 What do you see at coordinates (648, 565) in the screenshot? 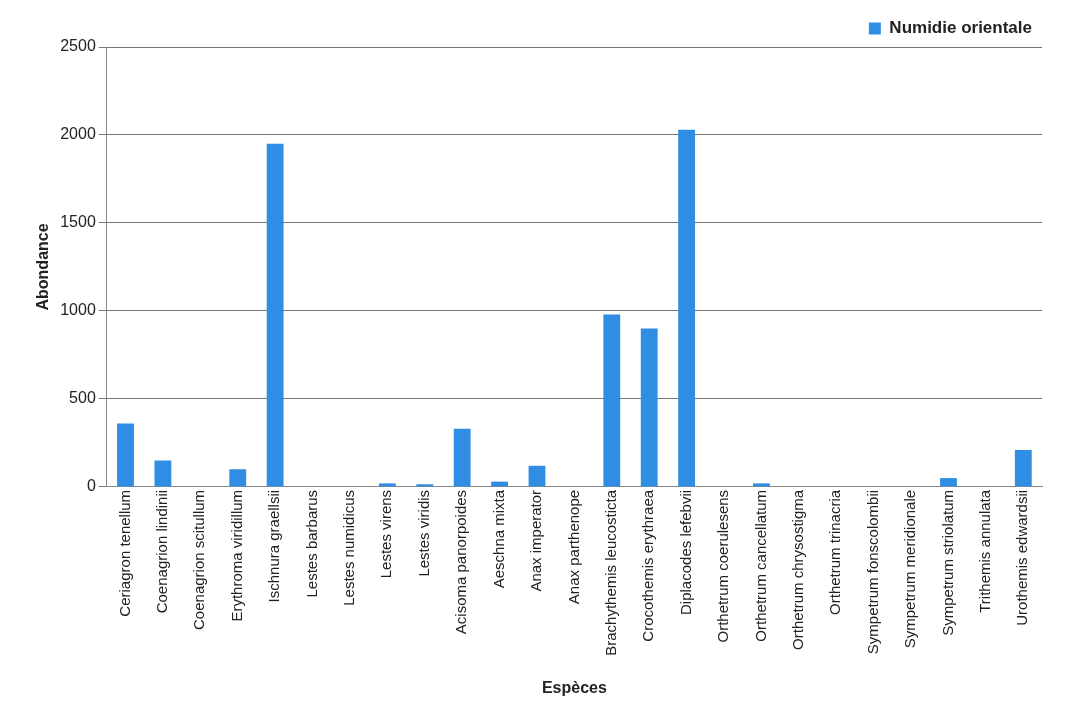
I see `x-tick-label: Crocothemis erythraea` at bounding box center [648, 565].